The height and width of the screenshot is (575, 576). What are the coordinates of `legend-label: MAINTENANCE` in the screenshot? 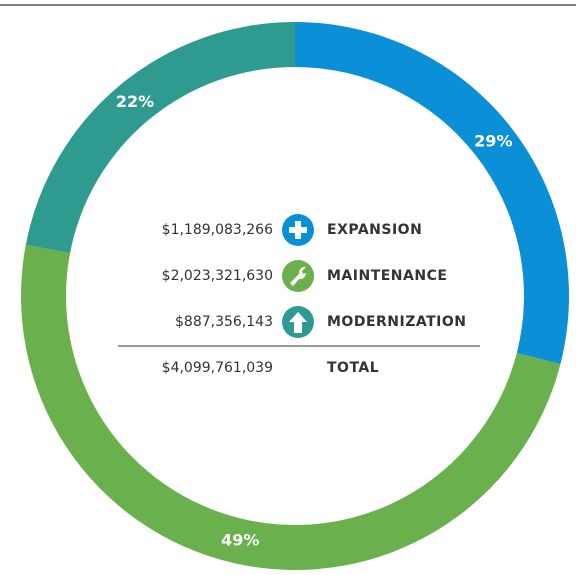 It's located at (387, 276).